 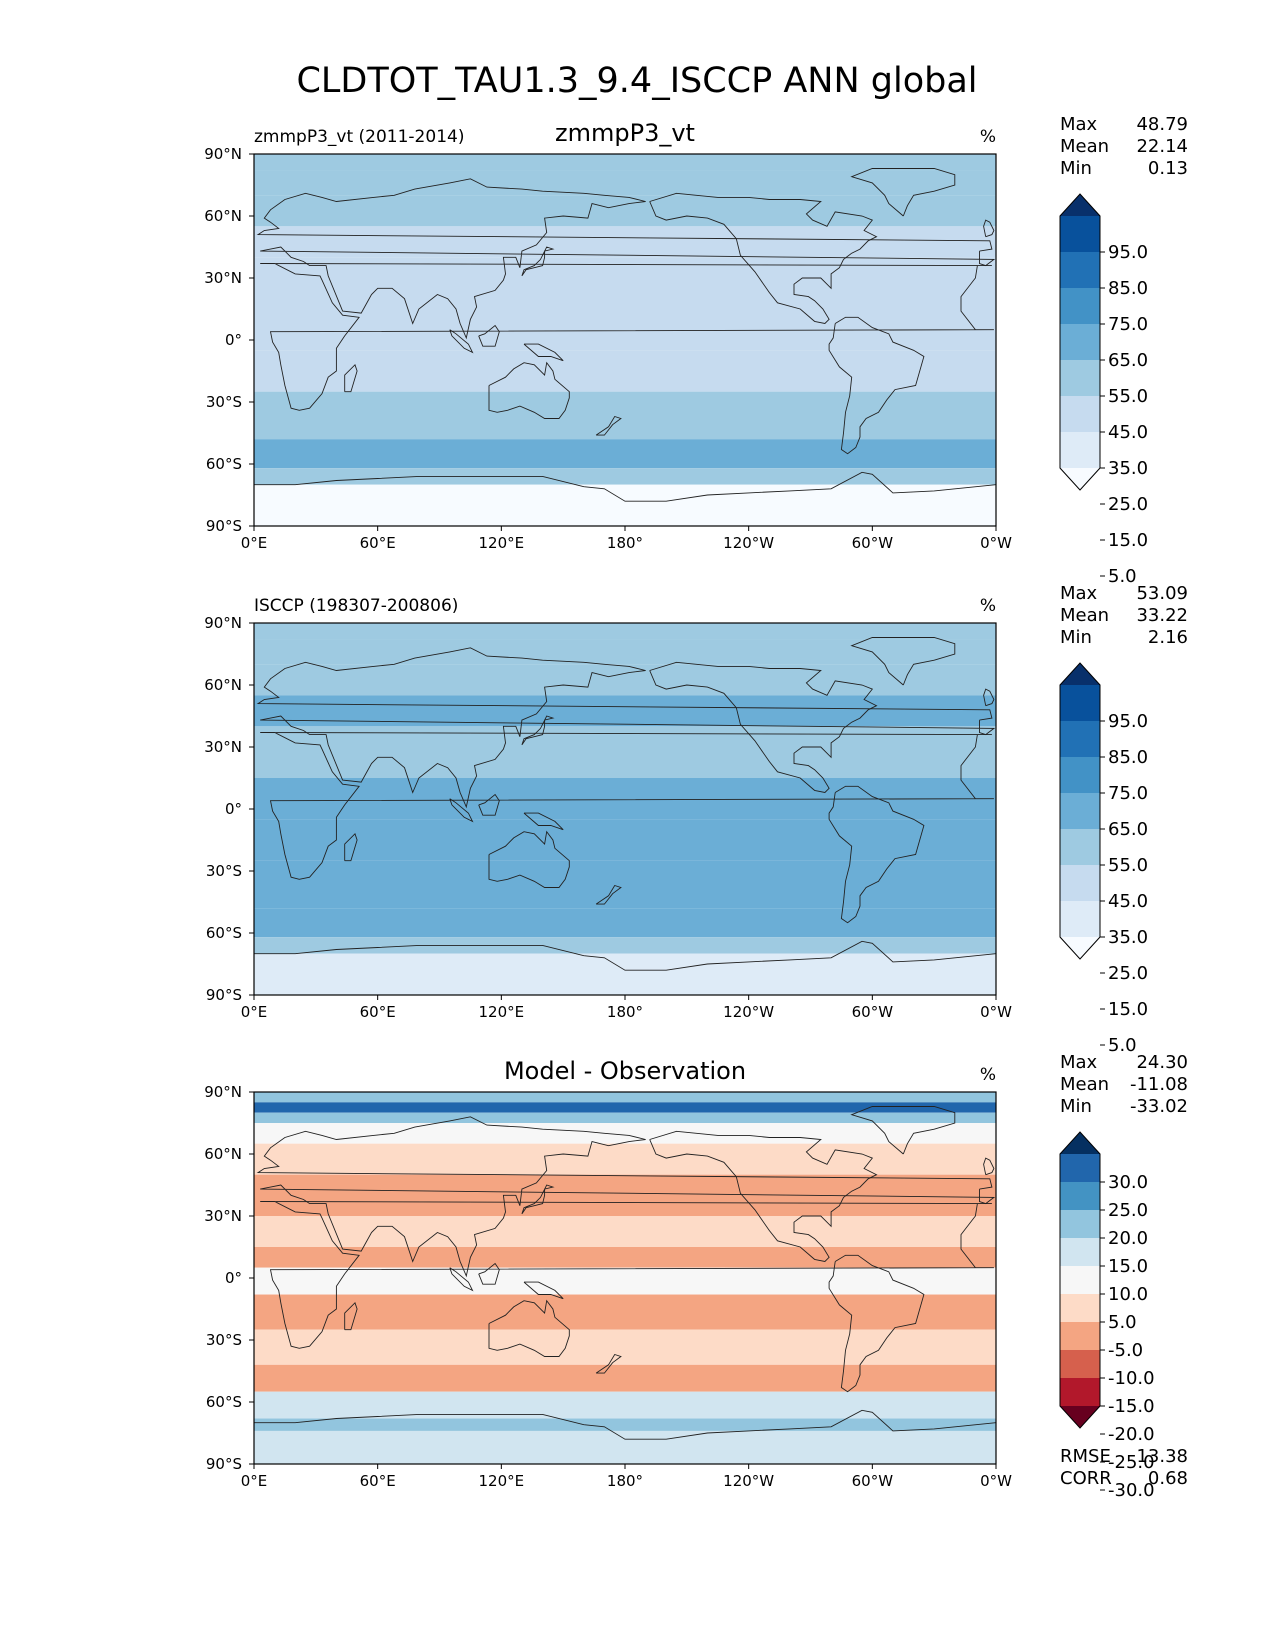 What do you see at coordinates (996, 1481) in the screenshot?
I see `x-tick-label: 0°W` at bounding box center [996, 1481].